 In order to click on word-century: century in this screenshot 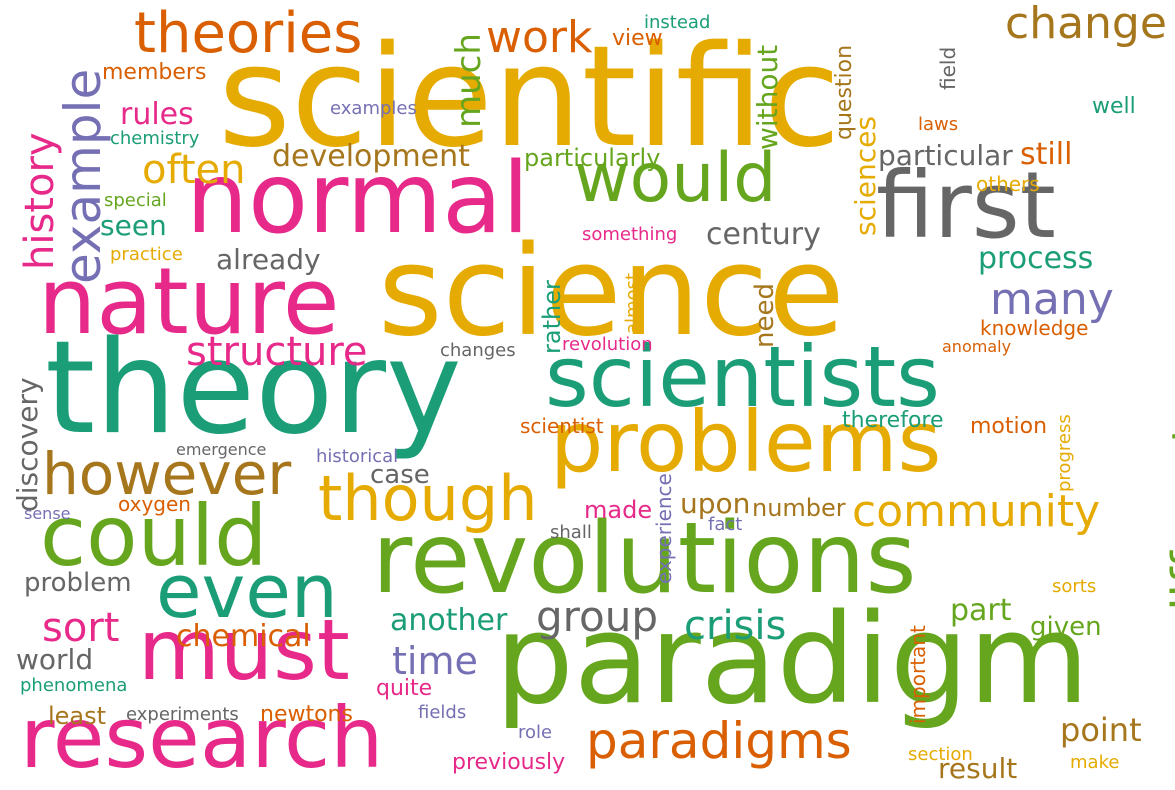, I will do `click(763, 234)`.